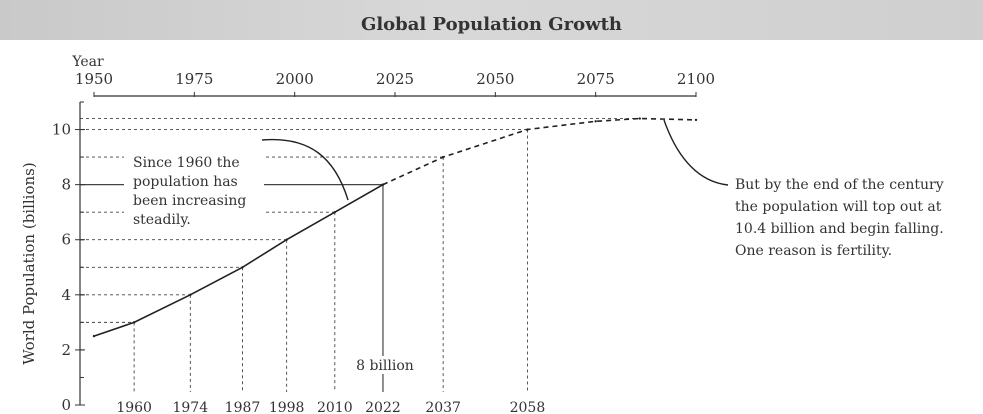  Describe the element at coordinates (66, 185) in the screenshot. I see `y-tick-label-8: 8` at that location.